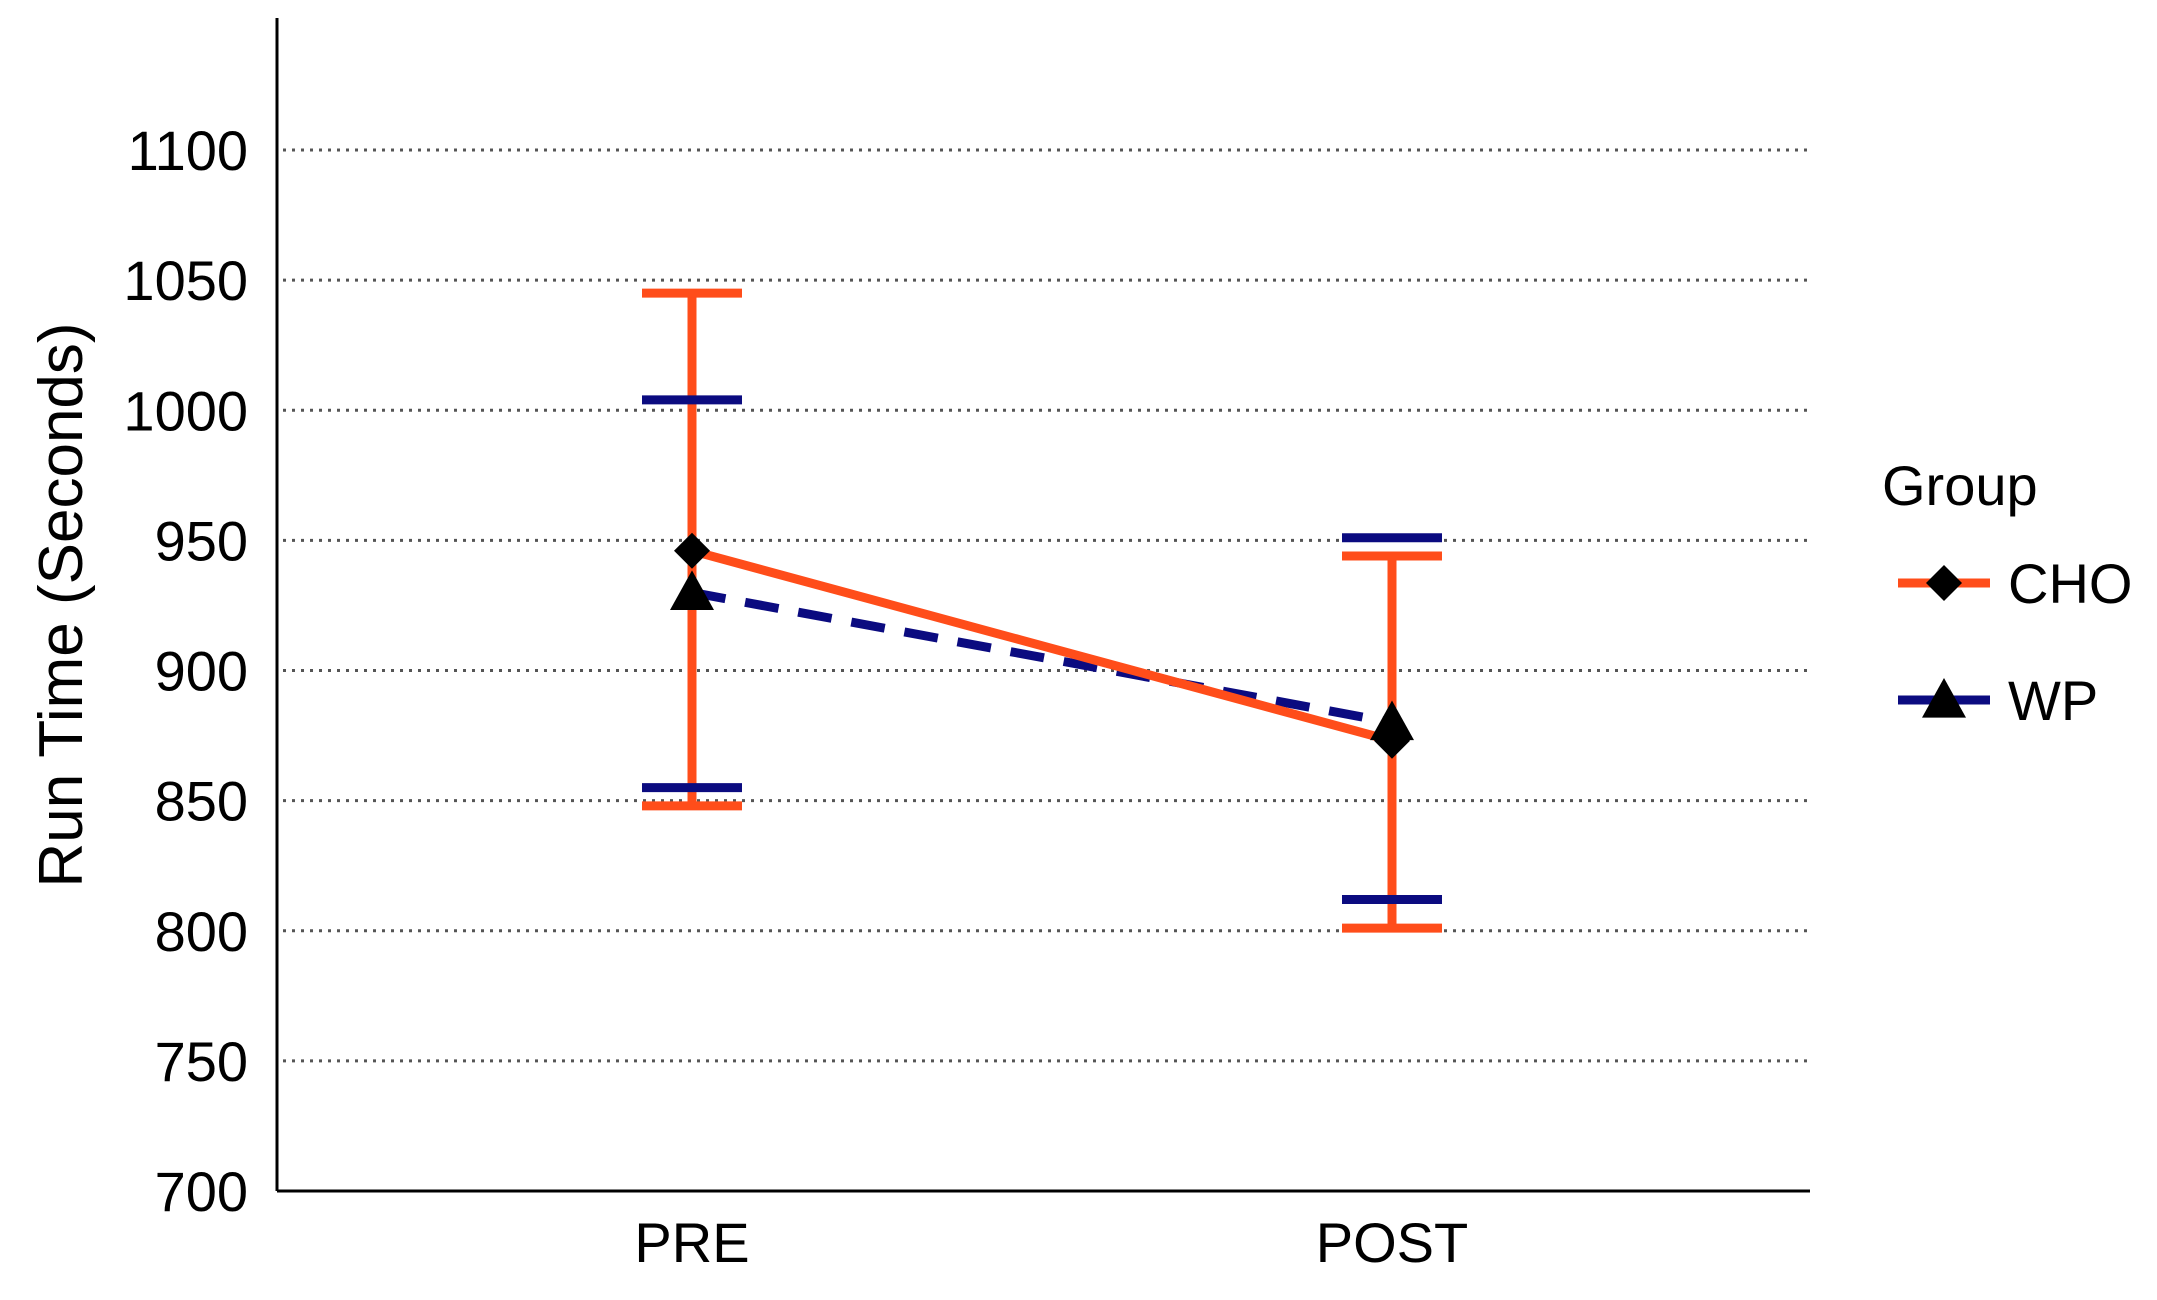  I want to click on series-line-cho, so click(1042, 646).